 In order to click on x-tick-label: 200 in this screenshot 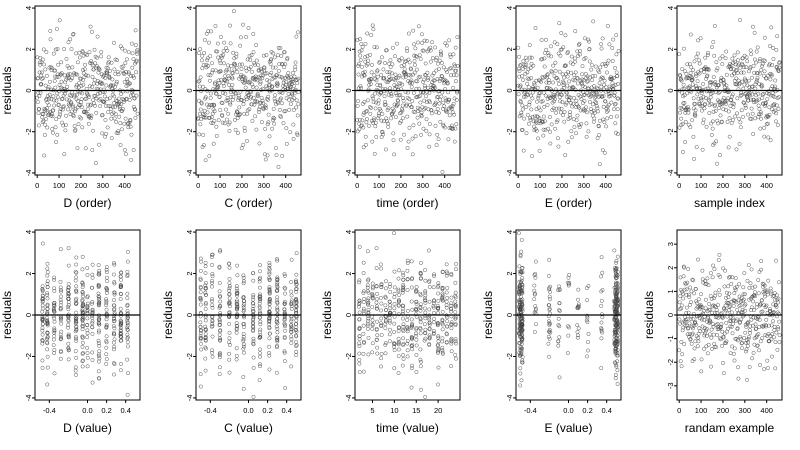, I will do `click(723, 185)`.